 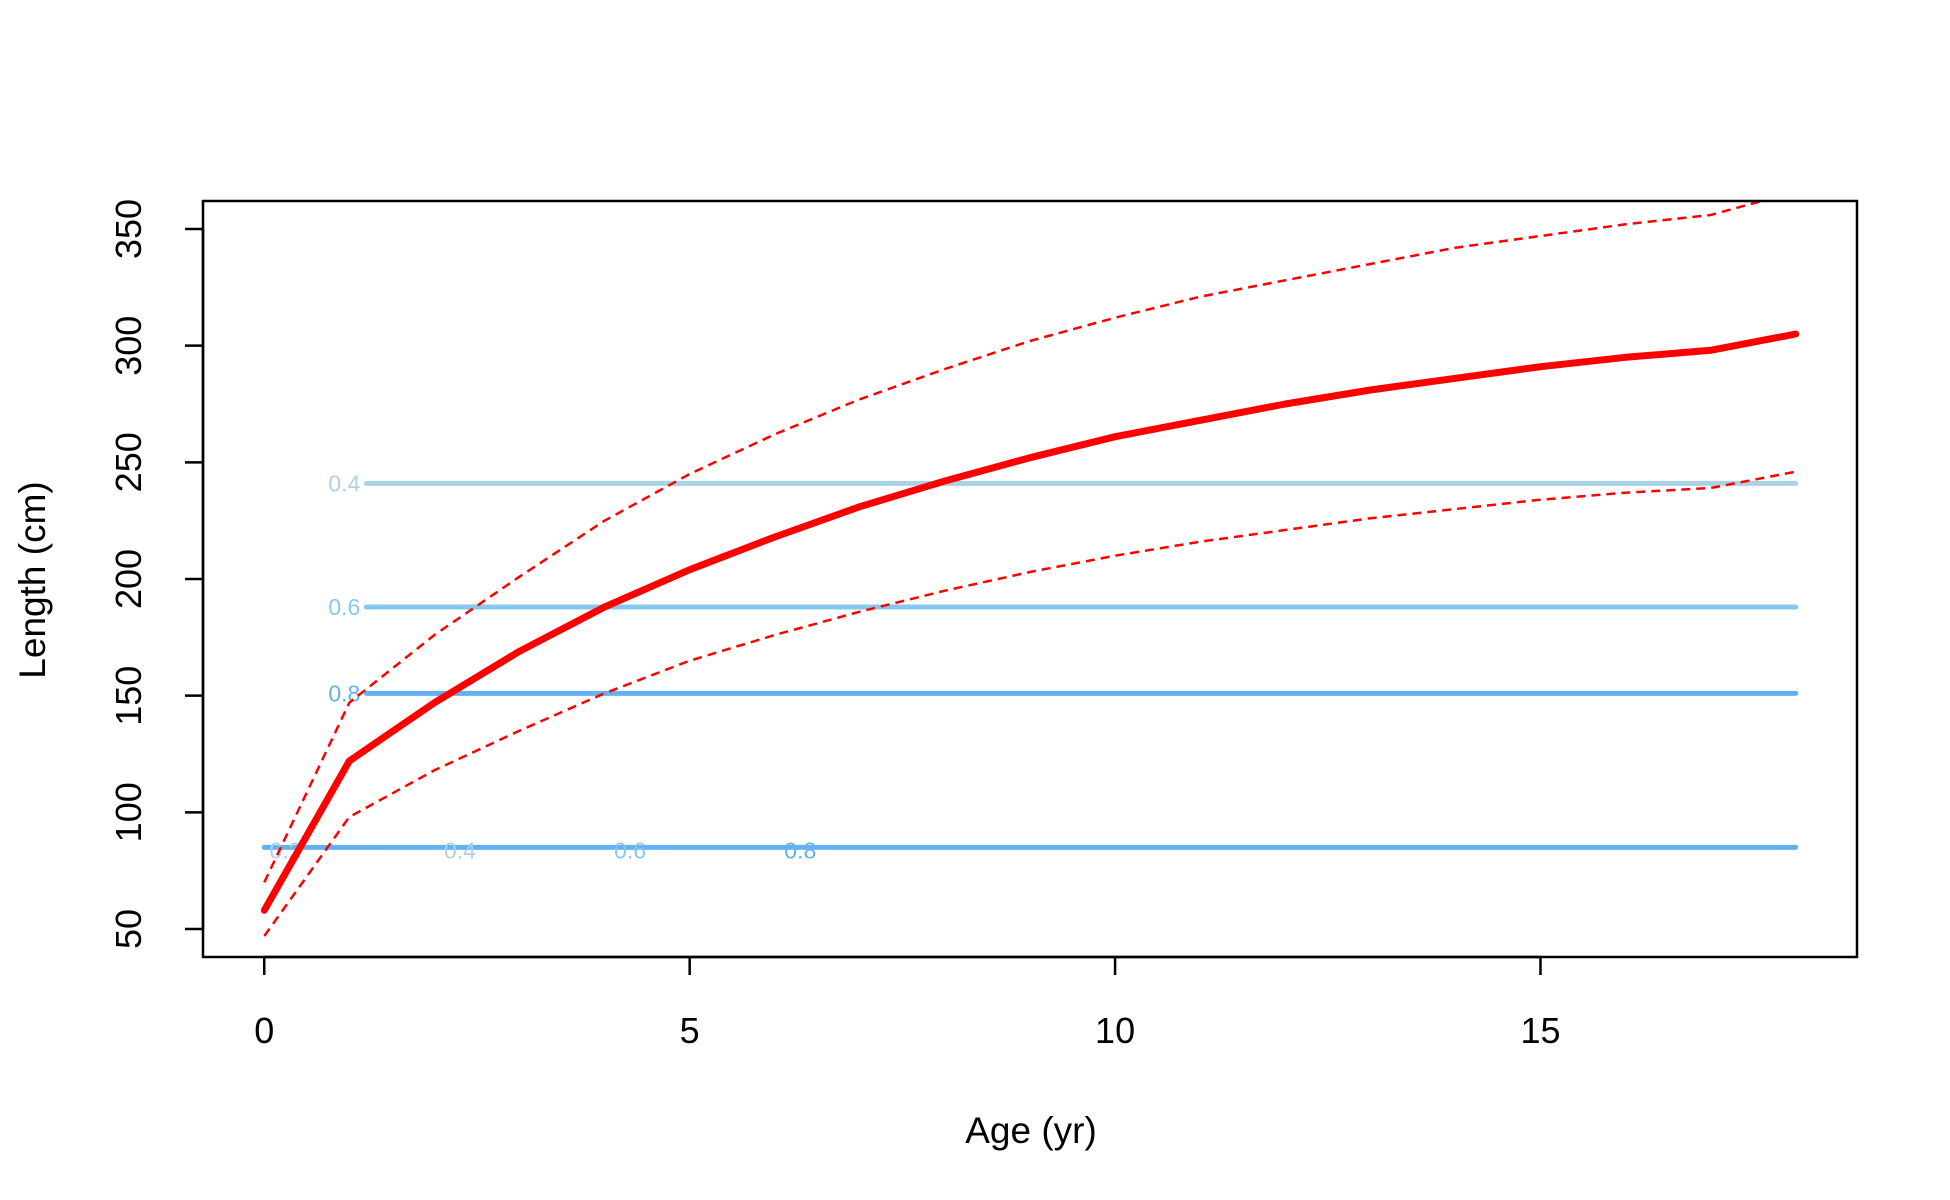 I want to click on inline-label-4: 0.8, so click(x=800, y=851).